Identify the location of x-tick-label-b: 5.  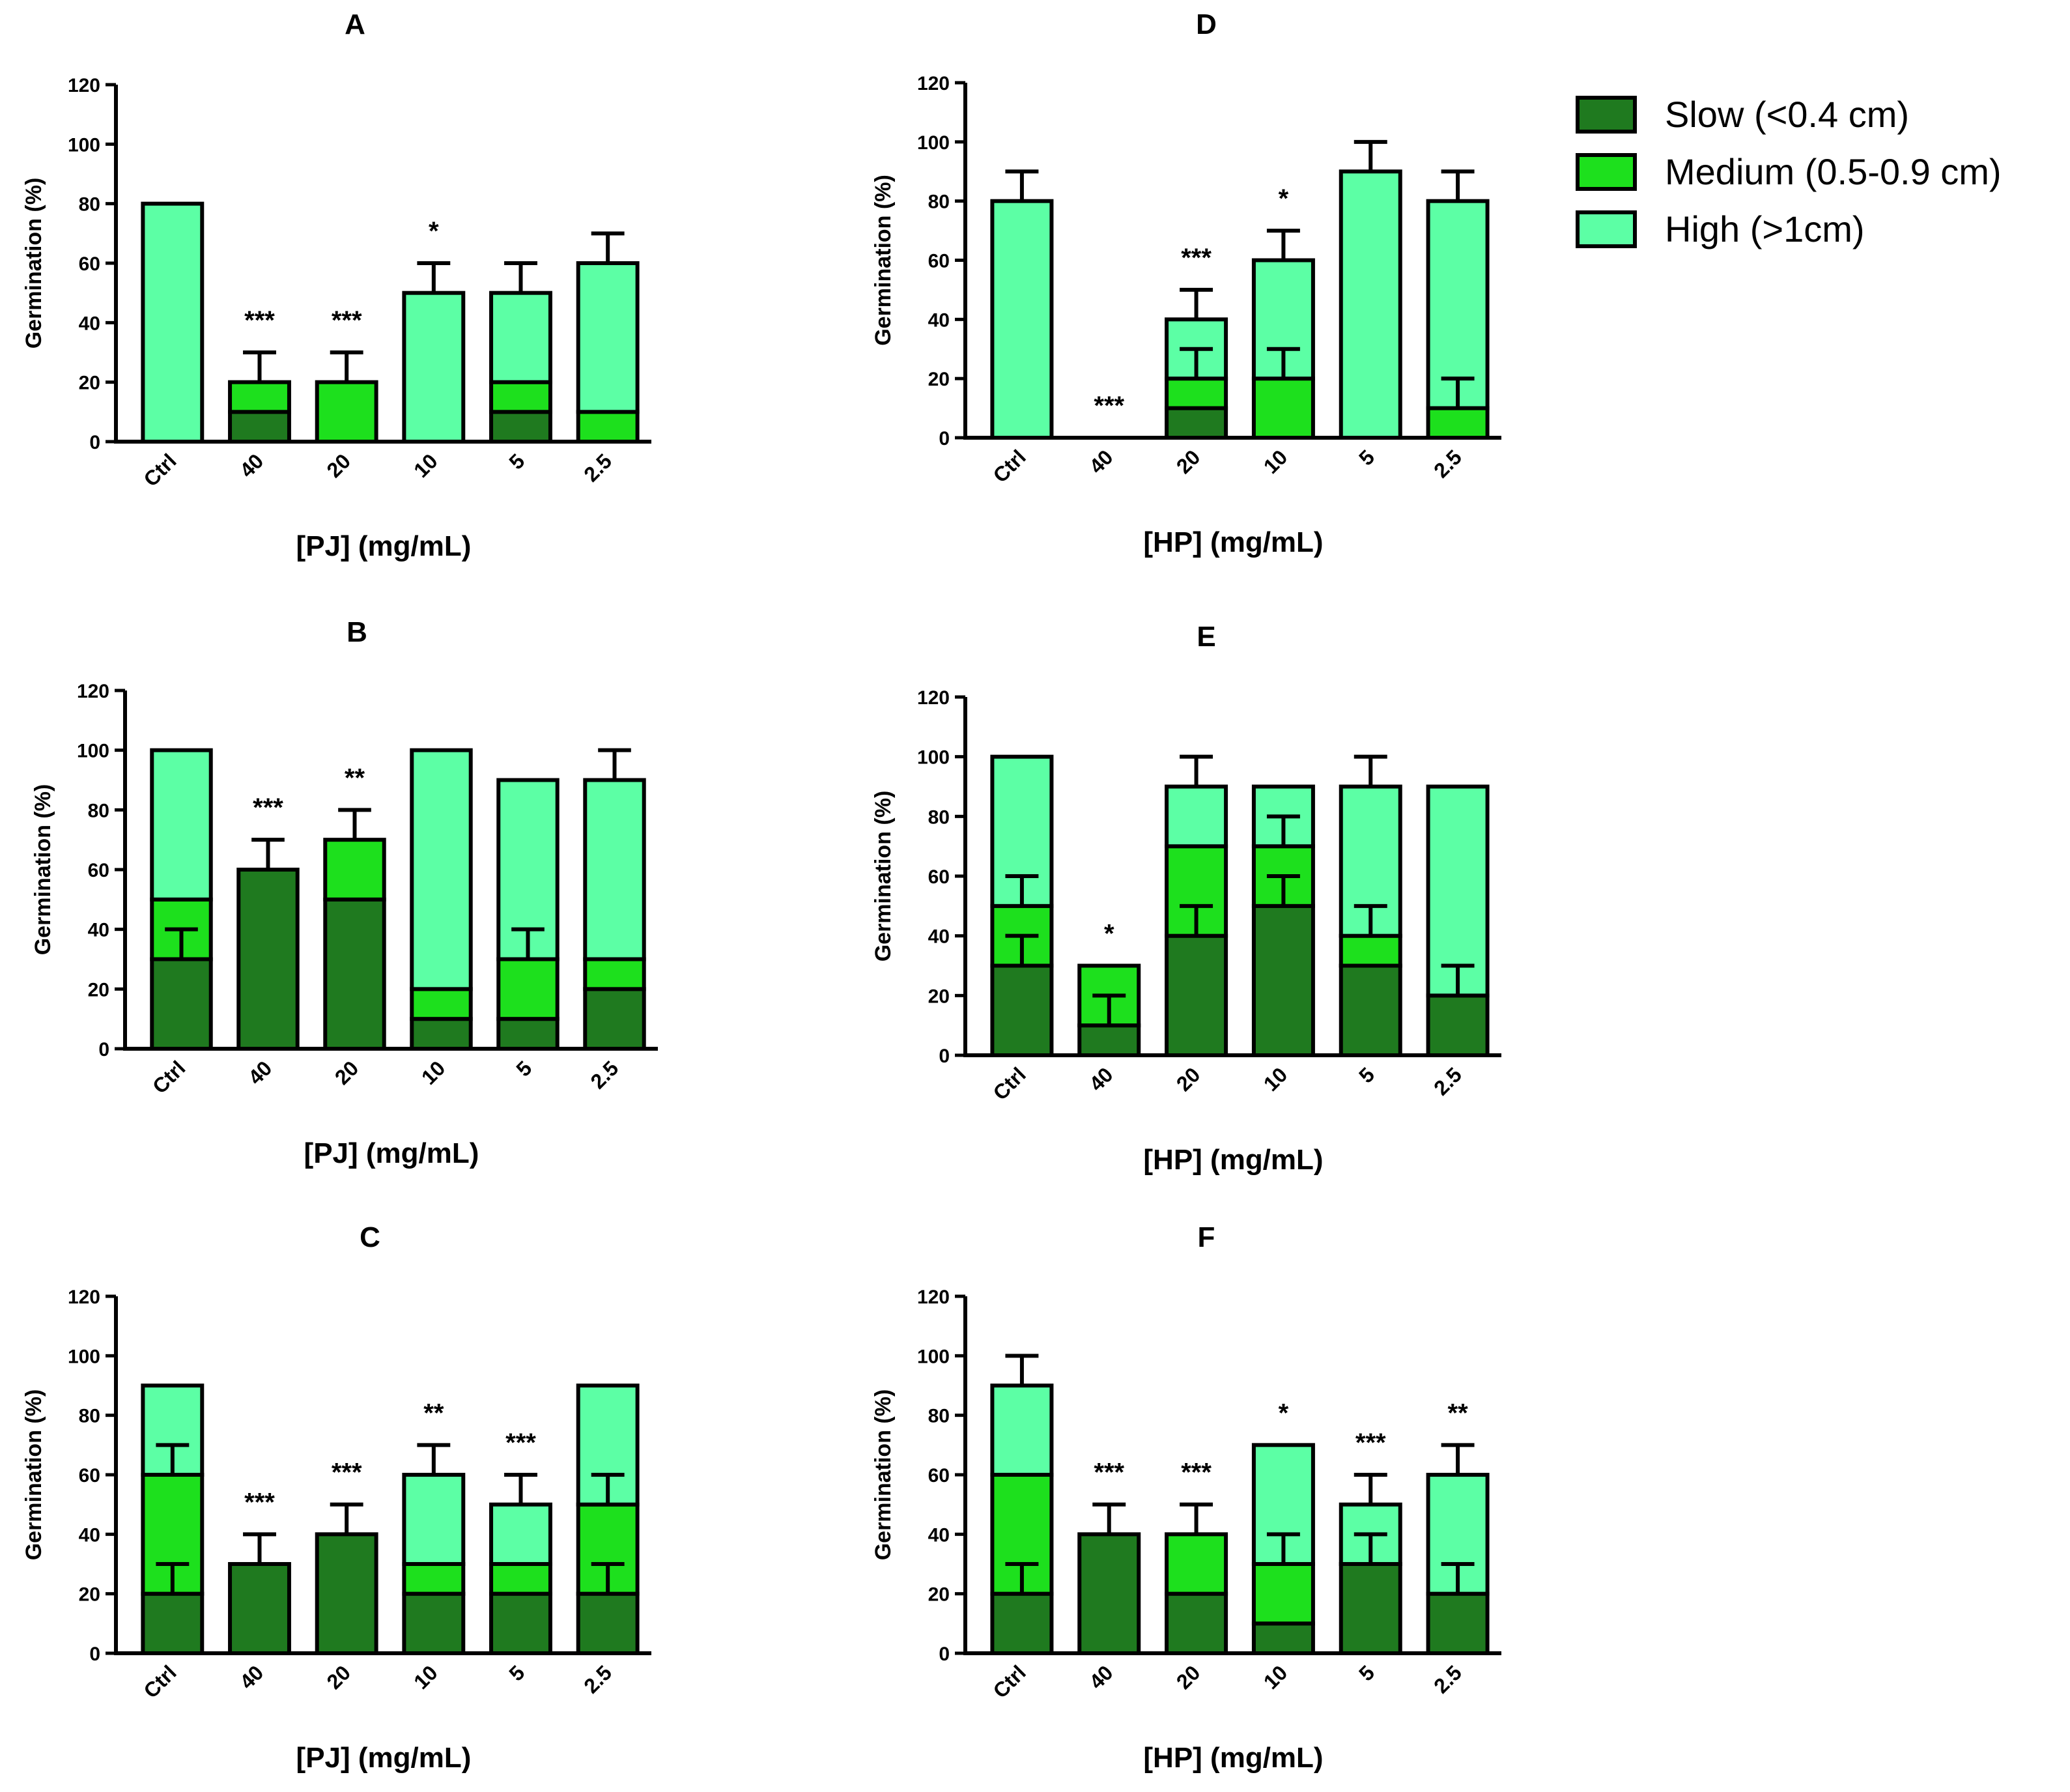
(524, 1068).